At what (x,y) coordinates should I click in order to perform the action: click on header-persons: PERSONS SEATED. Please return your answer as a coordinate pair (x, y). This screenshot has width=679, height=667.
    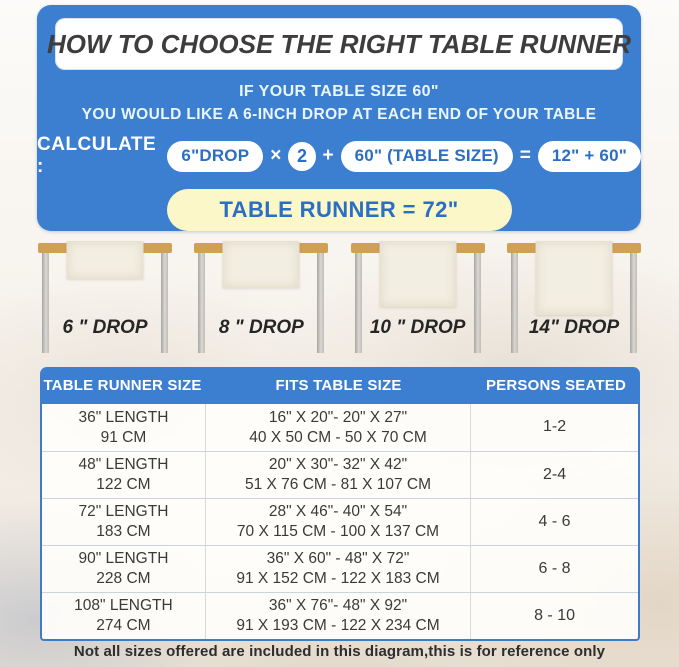
    Looking at the image, I should click on (556, 385).